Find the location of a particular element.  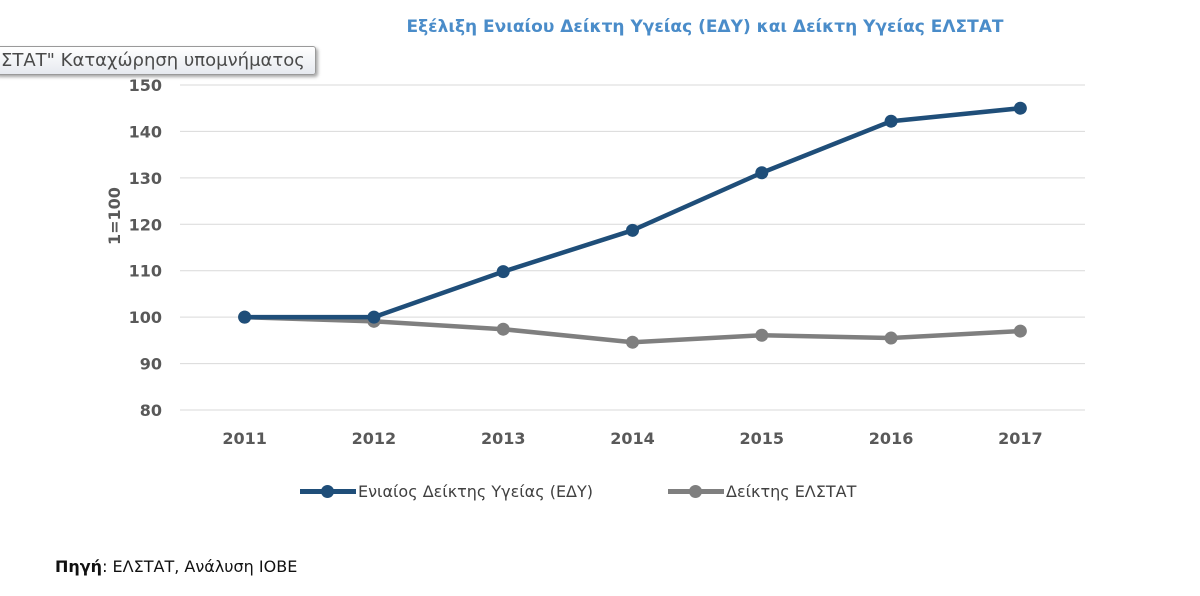

y-tick-label: 150 is located at coordinates (145, 85).